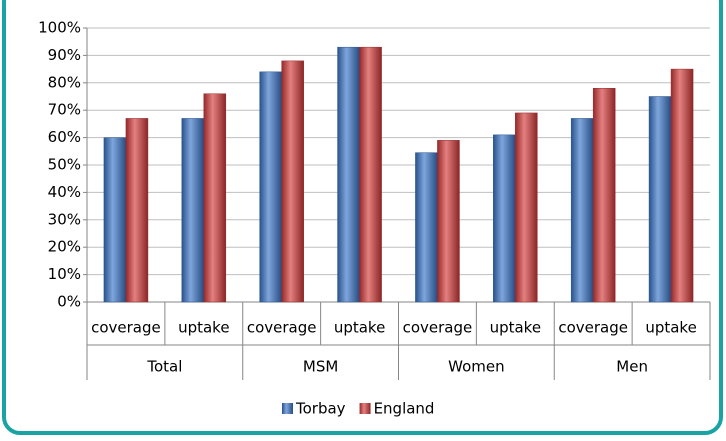  What do you see at coordinates (64, 247) in the screenshot?
I see `y-tick-label: 20%` at bounding box center [64, 247].